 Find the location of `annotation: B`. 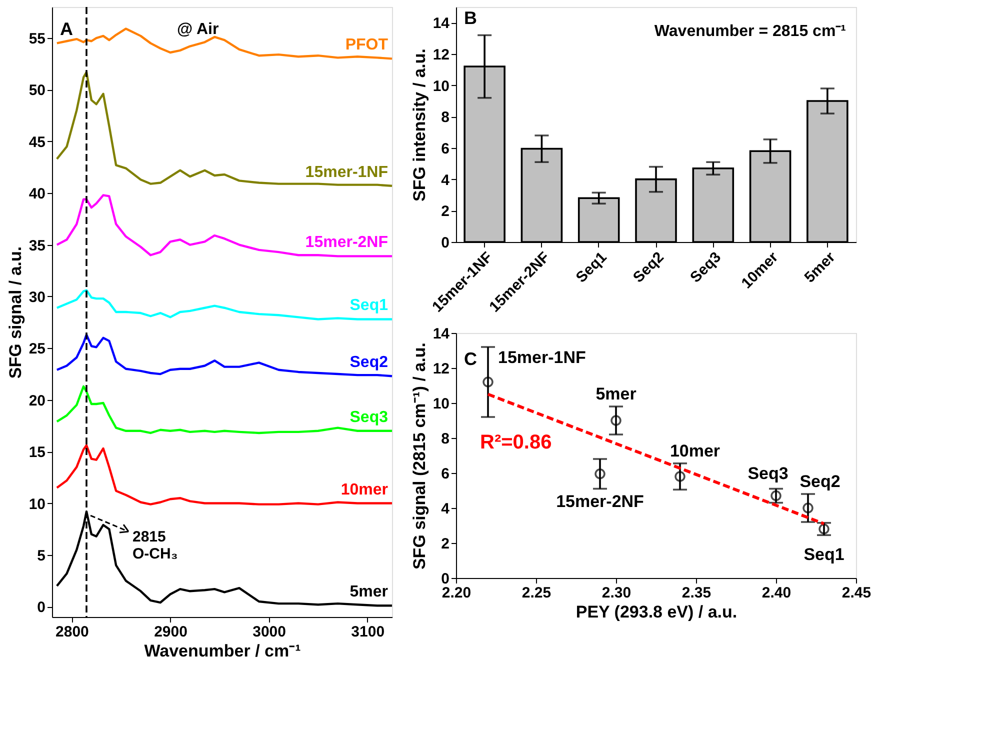

annotation: B is located at coordinates (470, 18).